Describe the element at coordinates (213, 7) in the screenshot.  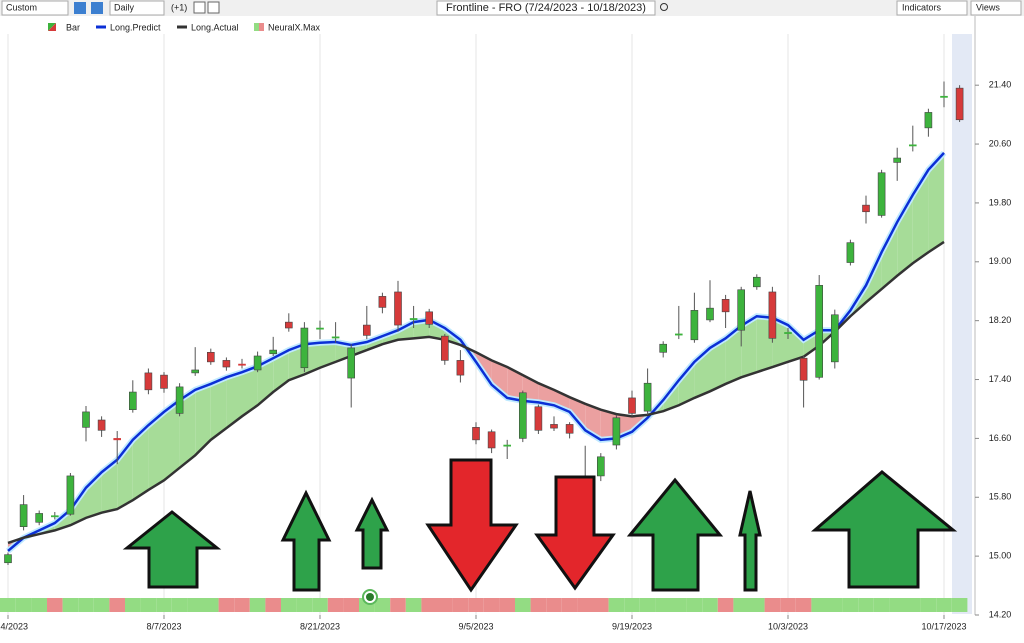
I see `offset-minus` at that location.